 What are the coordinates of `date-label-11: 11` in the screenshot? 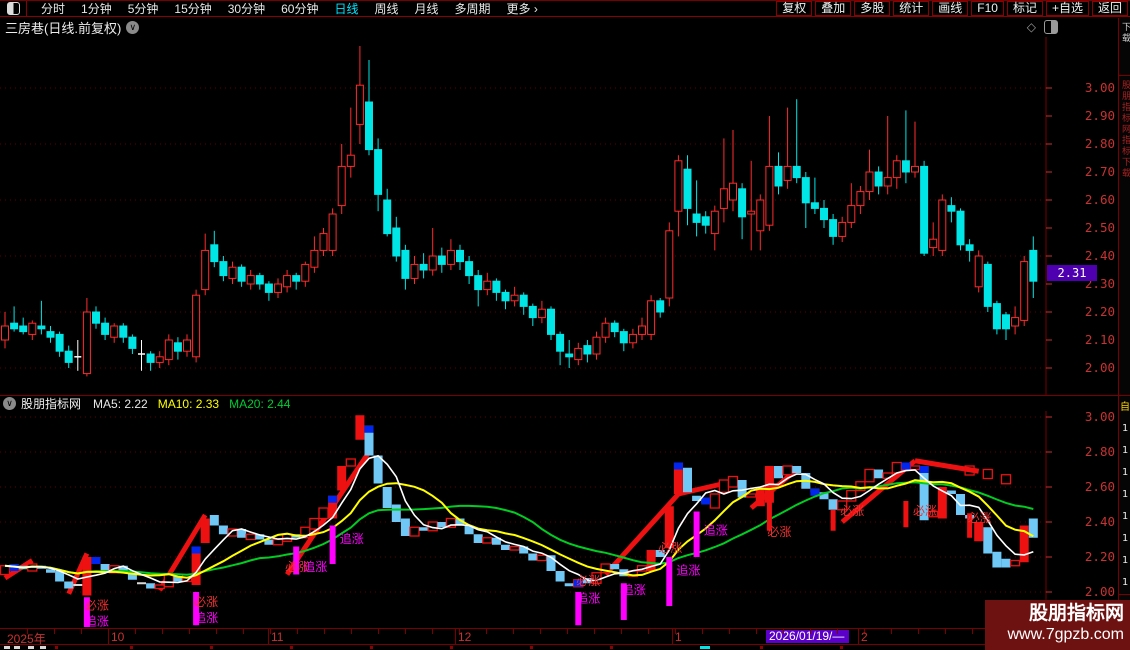 It's located at (277, 637).